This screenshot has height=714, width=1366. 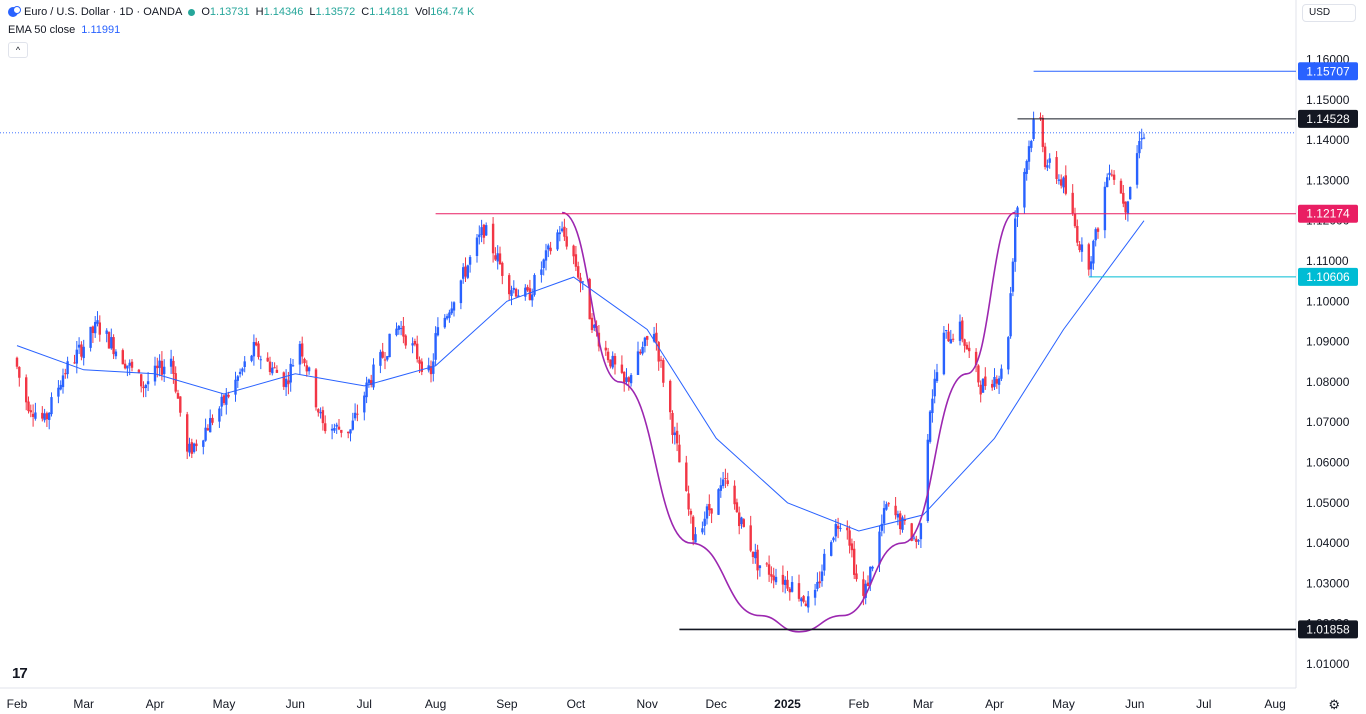 I want to click on tradingview-logo-icon: 17, so click(x=20, y=673).